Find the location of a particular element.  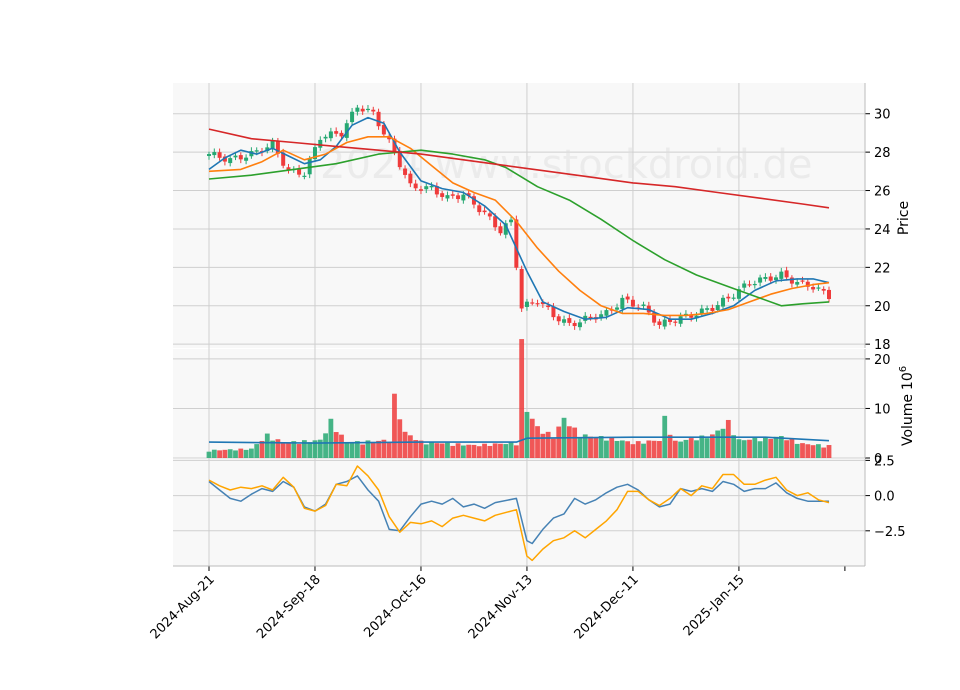

indicator-layer is located at coordinates (519, 513).